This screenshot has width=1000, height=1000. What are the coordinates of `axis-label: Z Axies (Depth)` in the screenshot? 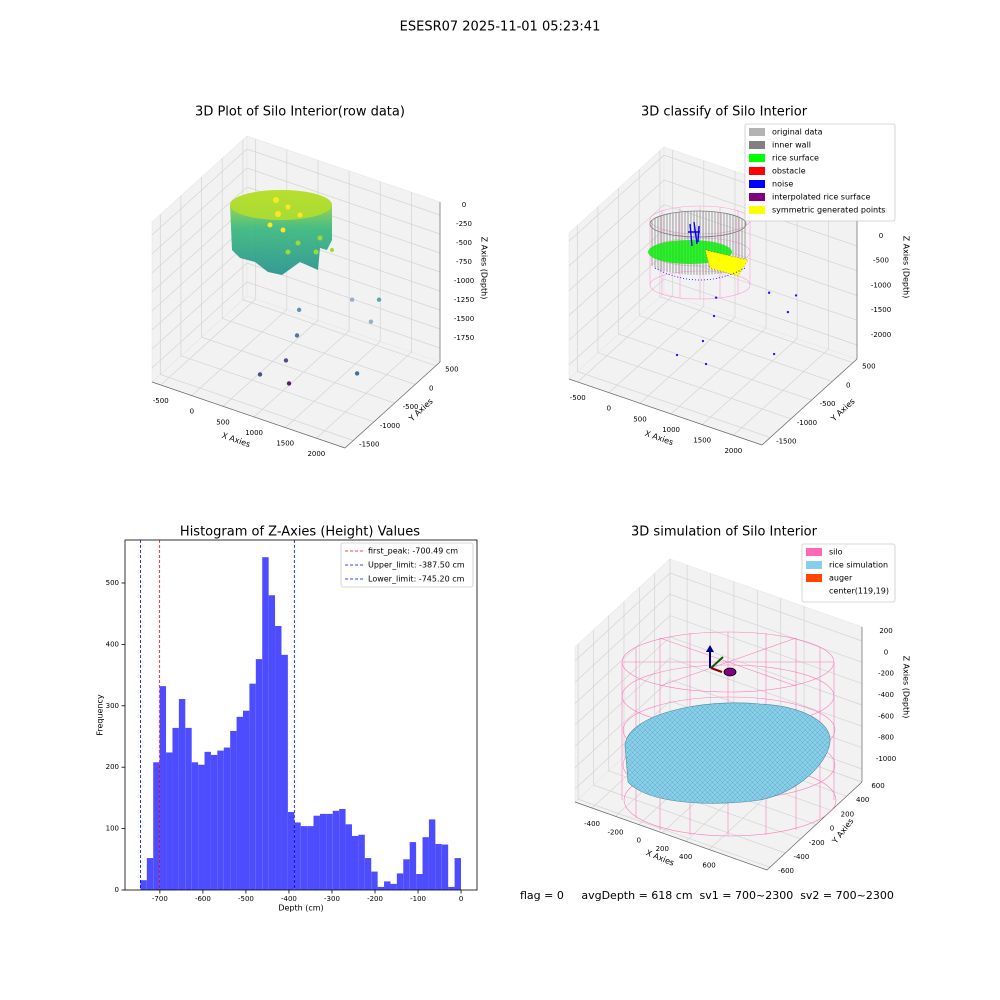 It's located at (906, 687).